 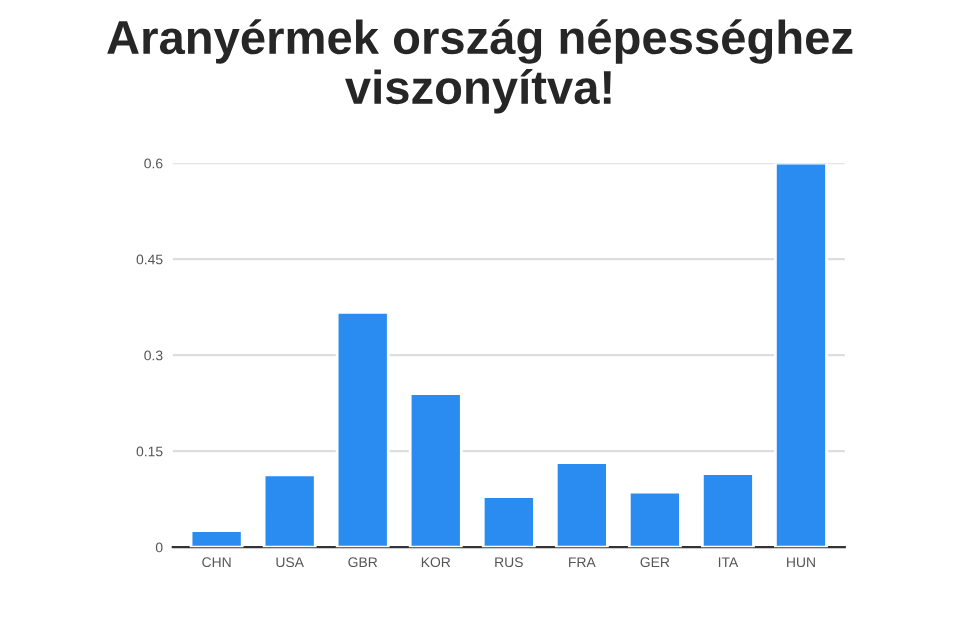 What do you see at coordinates (480, 66) in the screenshot?
I see `chart-title: Aranyérmek ország népességhez viszonyítva!` at bounding box center [480, 66].